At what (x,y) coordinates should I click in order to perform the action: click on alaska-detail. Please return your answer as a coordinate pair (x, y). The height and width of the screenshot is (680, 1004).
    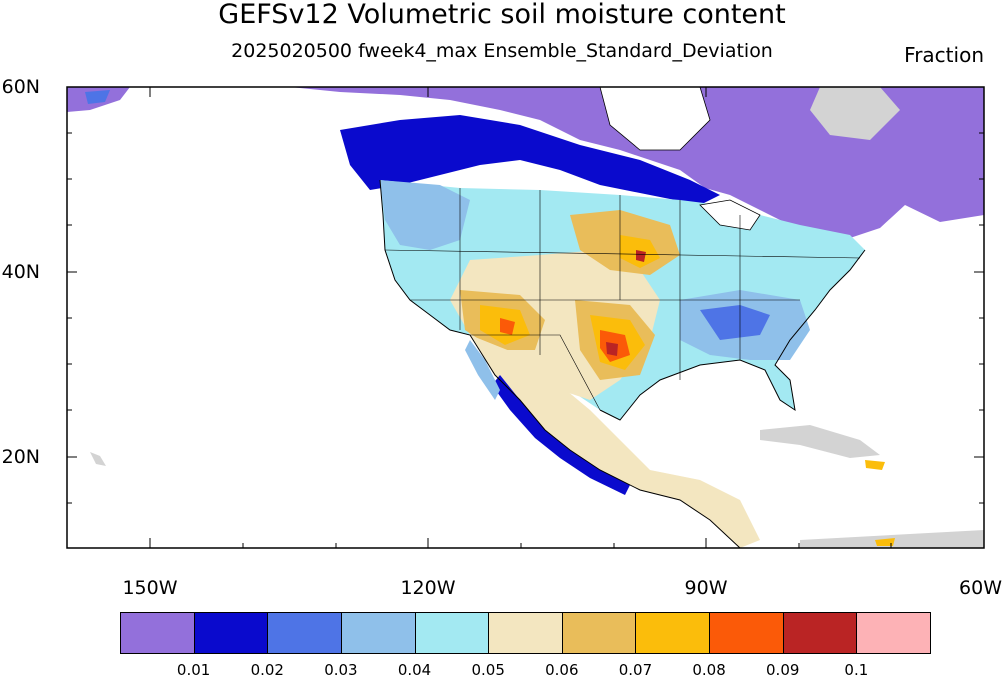
    Looking at the image, I should click on (97, 97).